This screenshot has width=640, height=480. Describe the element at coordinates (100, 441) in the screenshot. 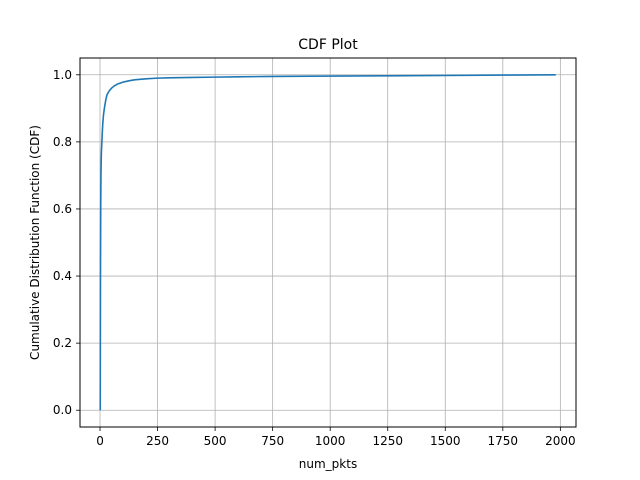

I see `x-tick-label: 0` at that location.